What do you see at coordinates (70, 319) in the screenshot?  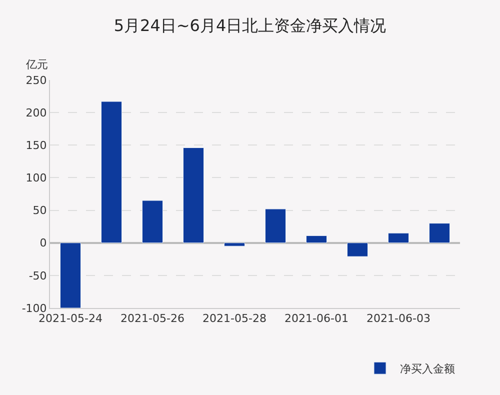 I see `x-tick-label: 2021-05-24` at bounding box center [70, 319].